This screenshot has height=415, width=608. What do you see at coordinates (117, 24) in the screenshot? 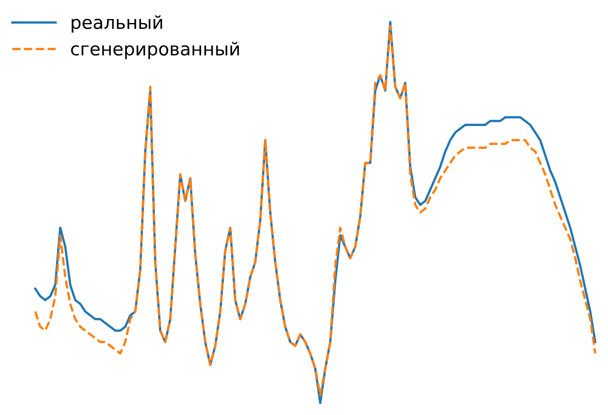
I see `legend-label: реальный` at bounding box center [117, 24].